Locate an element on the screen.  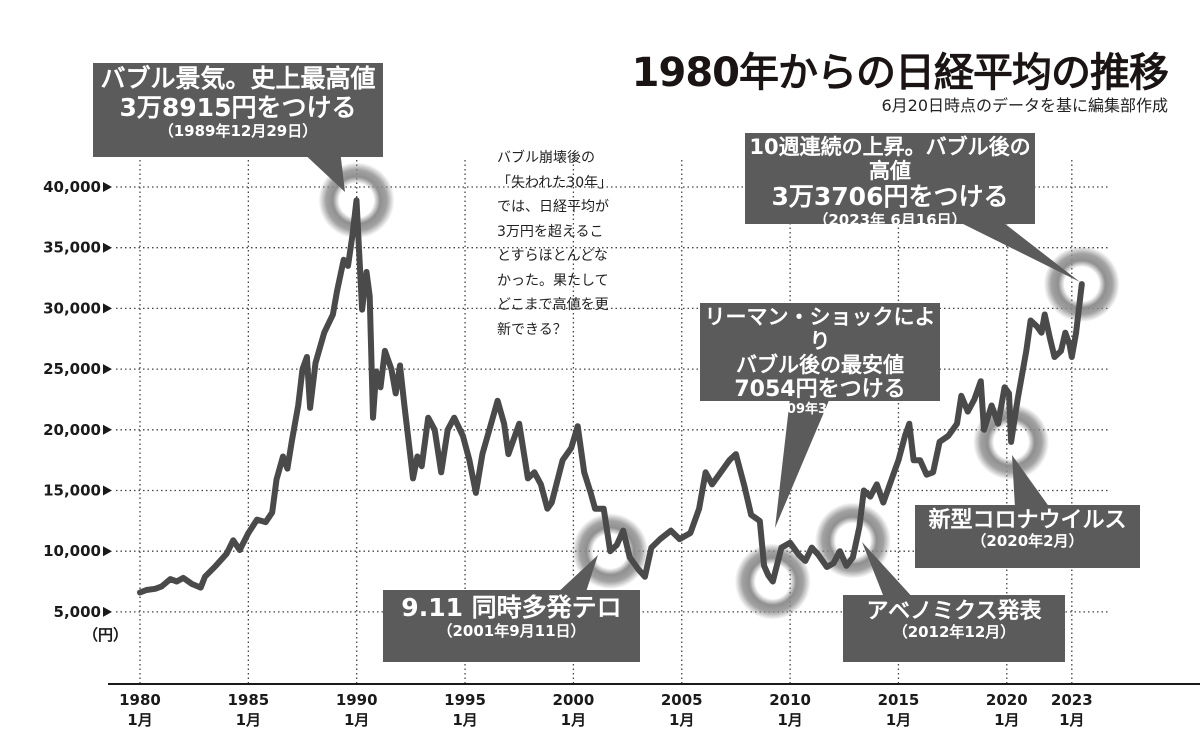
pointer-lehman is located at coordinates (802, 463).